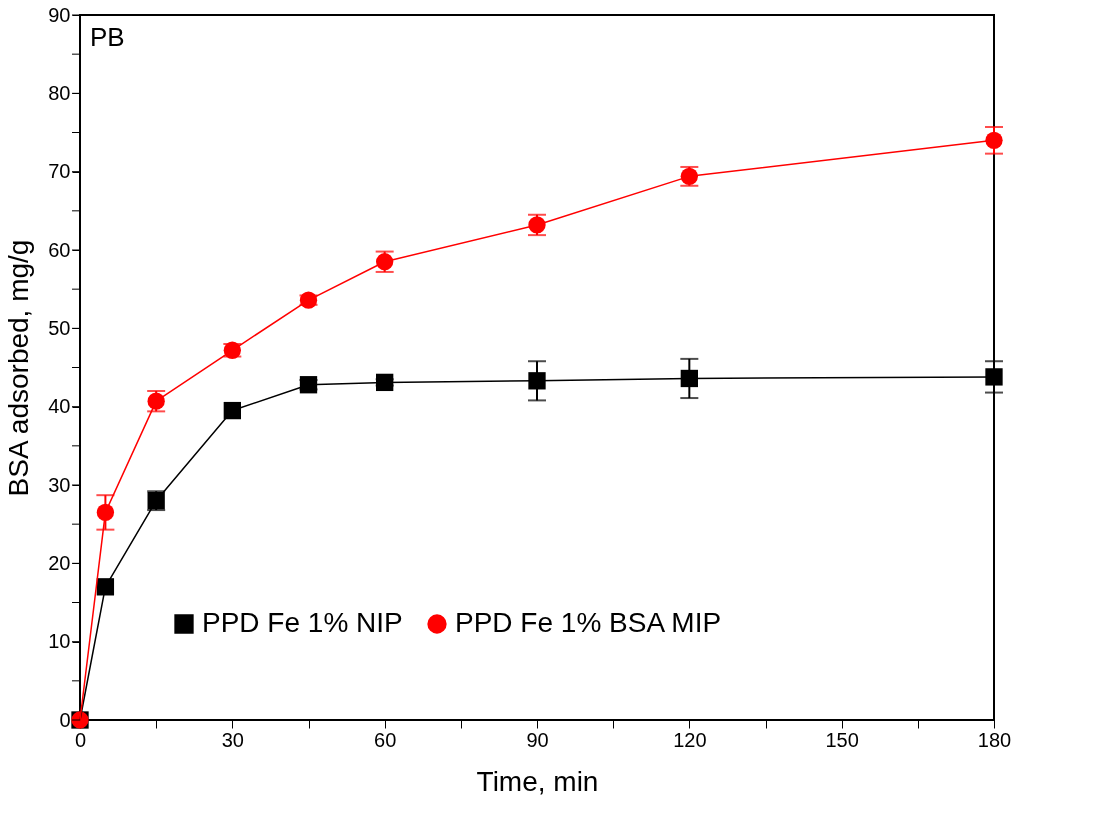  What do you see at coordinates (994, 739) in the screenshot?
I see `x-tick-label: 180` at bounding box center [994, 739].